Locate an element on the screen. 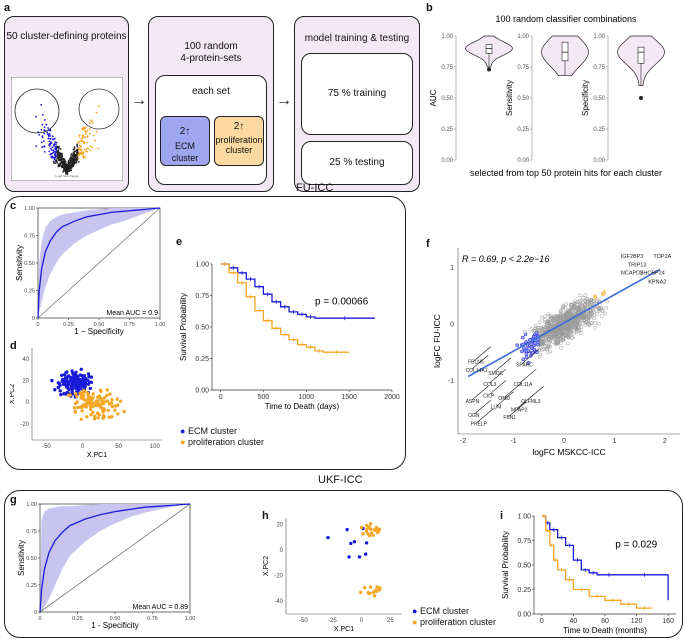 This screenshot has width=685, height=640. roc-curve is located at coordinates (99, 263).